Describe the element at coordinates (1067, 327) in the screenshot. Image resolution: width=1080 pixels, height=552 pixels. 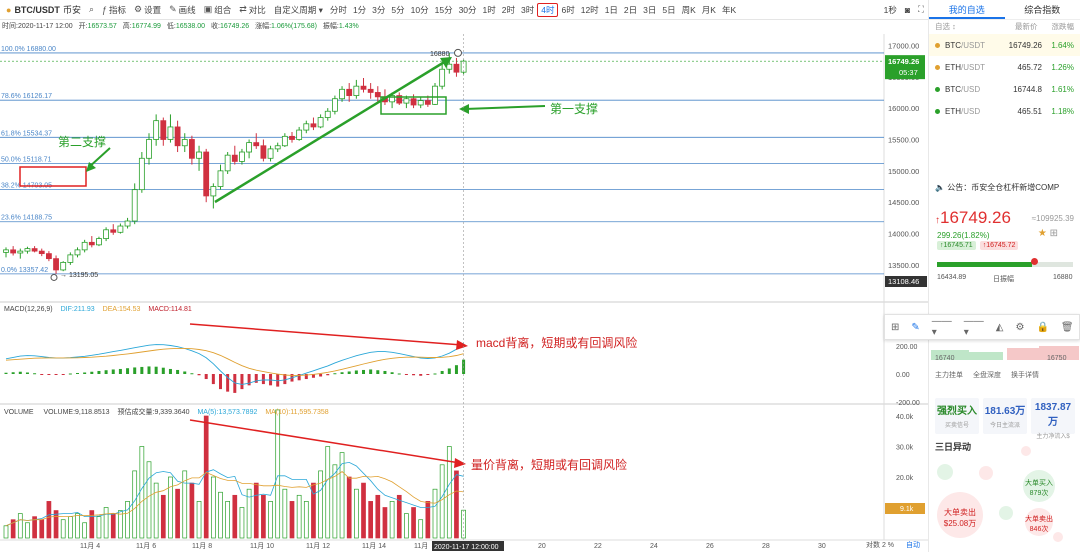
I see `trash-icon: 🗑` at that location.